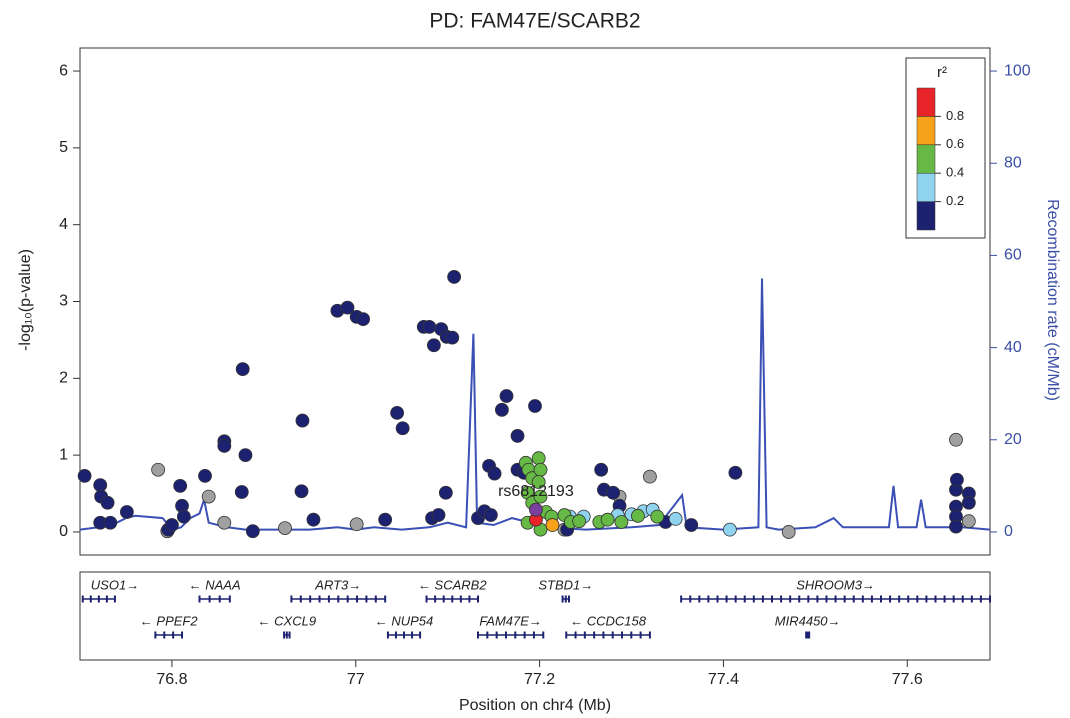 The width and height of the screenshot is (1070, 718). I want to click on y2-tick-label: 100, so click(1017, 70).